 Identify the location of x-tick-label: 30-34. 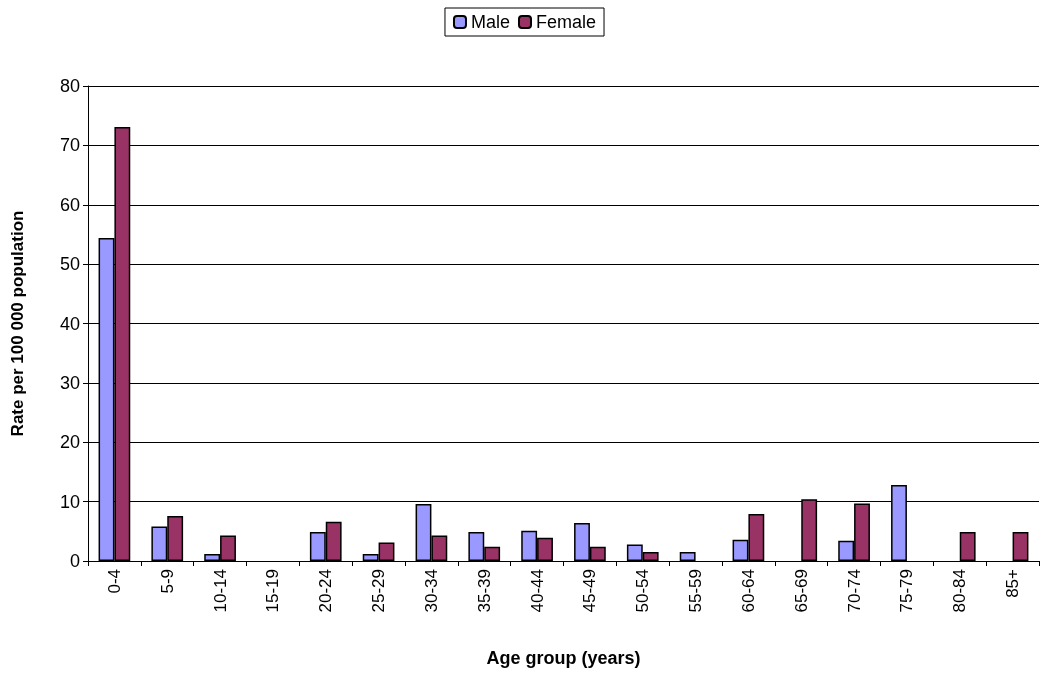
(431, 591).